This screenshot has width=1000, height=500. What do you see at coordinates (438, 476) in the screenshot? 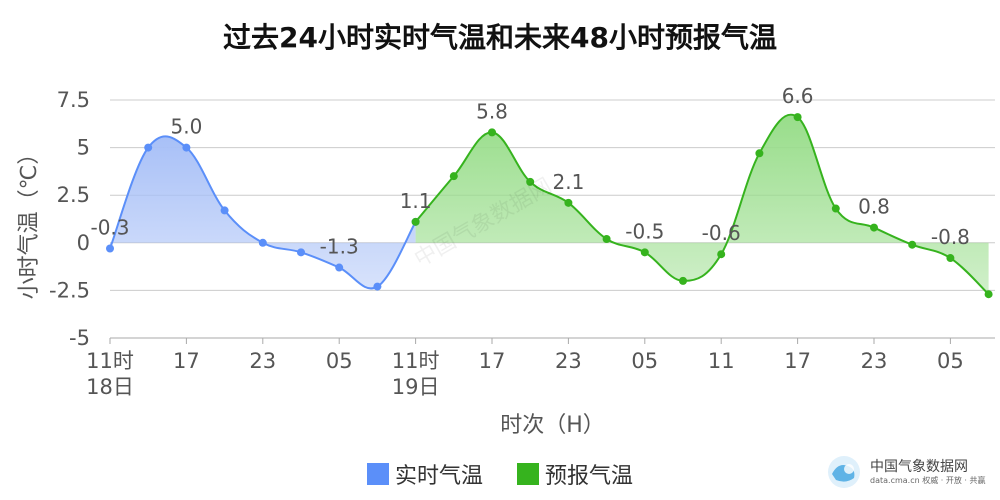
I see `legend-label-observed: 实时气温` at bounding box center [438, 476].